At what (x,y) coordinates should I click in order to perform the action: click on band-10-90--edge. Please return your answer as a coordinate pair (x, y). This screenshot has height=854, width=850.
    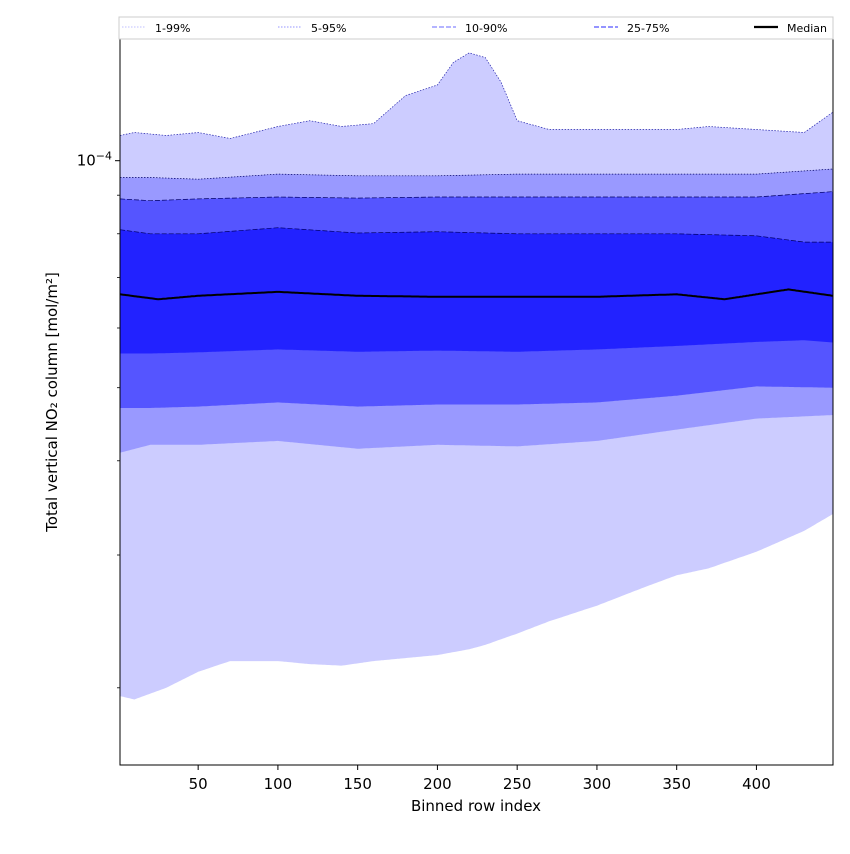
    Looking at the image, I should click on (476, 196).